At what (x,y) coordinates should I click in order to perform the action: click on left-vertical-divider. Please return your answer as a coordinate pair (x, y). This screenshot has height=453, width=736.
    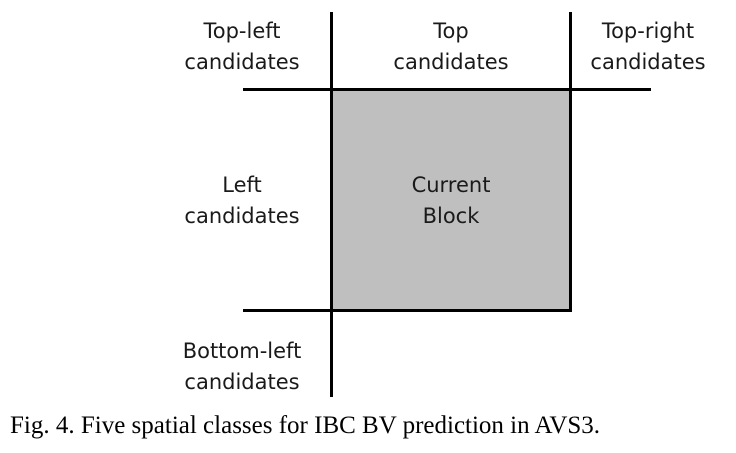
    Looking at the image, I should click on (331, 204).